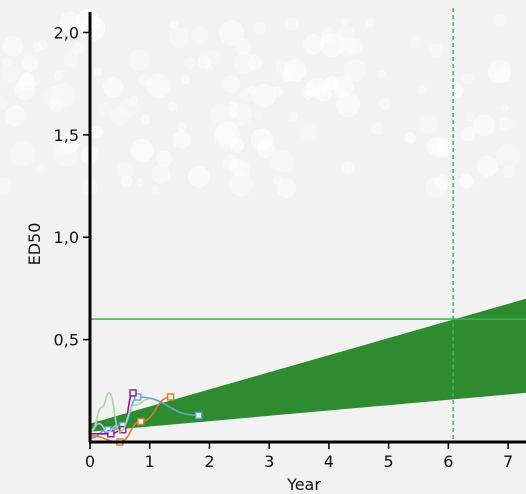  What do you see at coordinates (209, 461) in the screenshot?
I see `x-tick-label: 2` at bounding box center [209, 461].